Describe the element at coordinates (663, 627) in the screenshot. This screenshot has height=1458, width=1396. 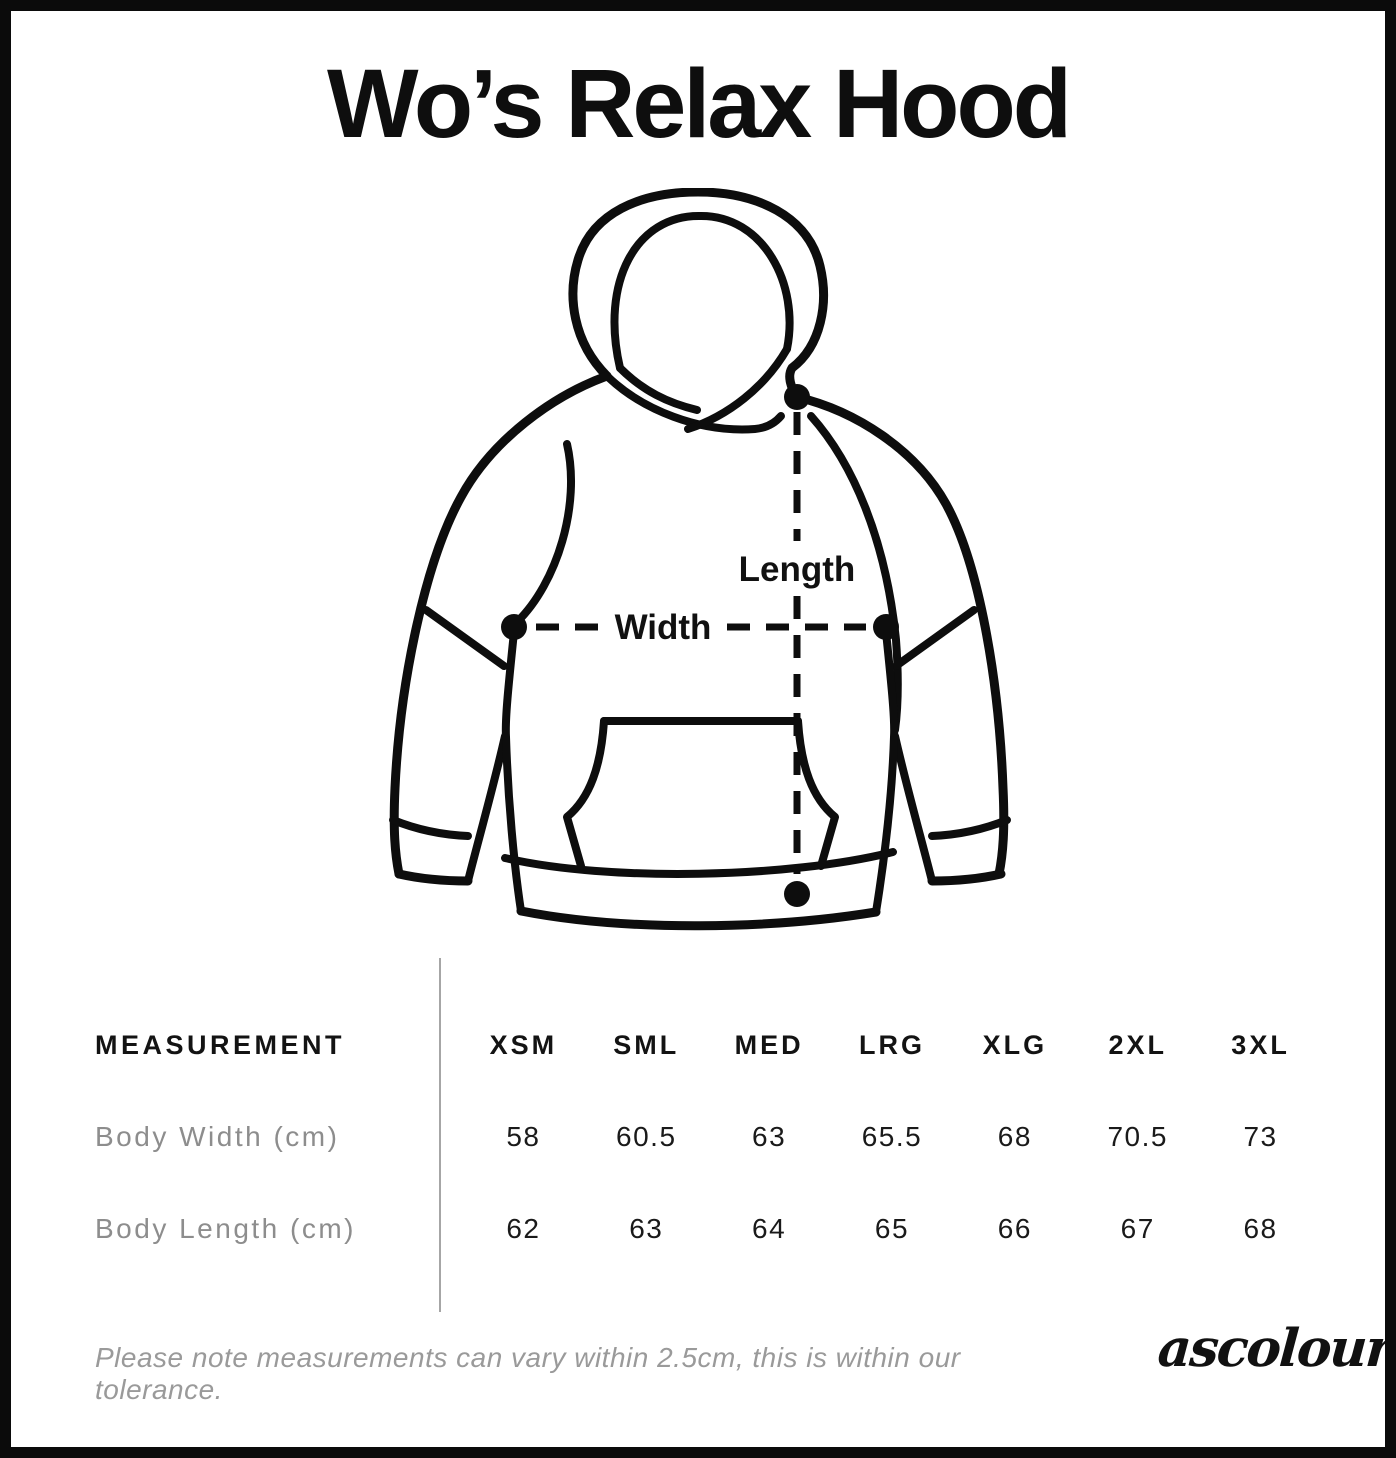
I see `width-label: Width` at that location.